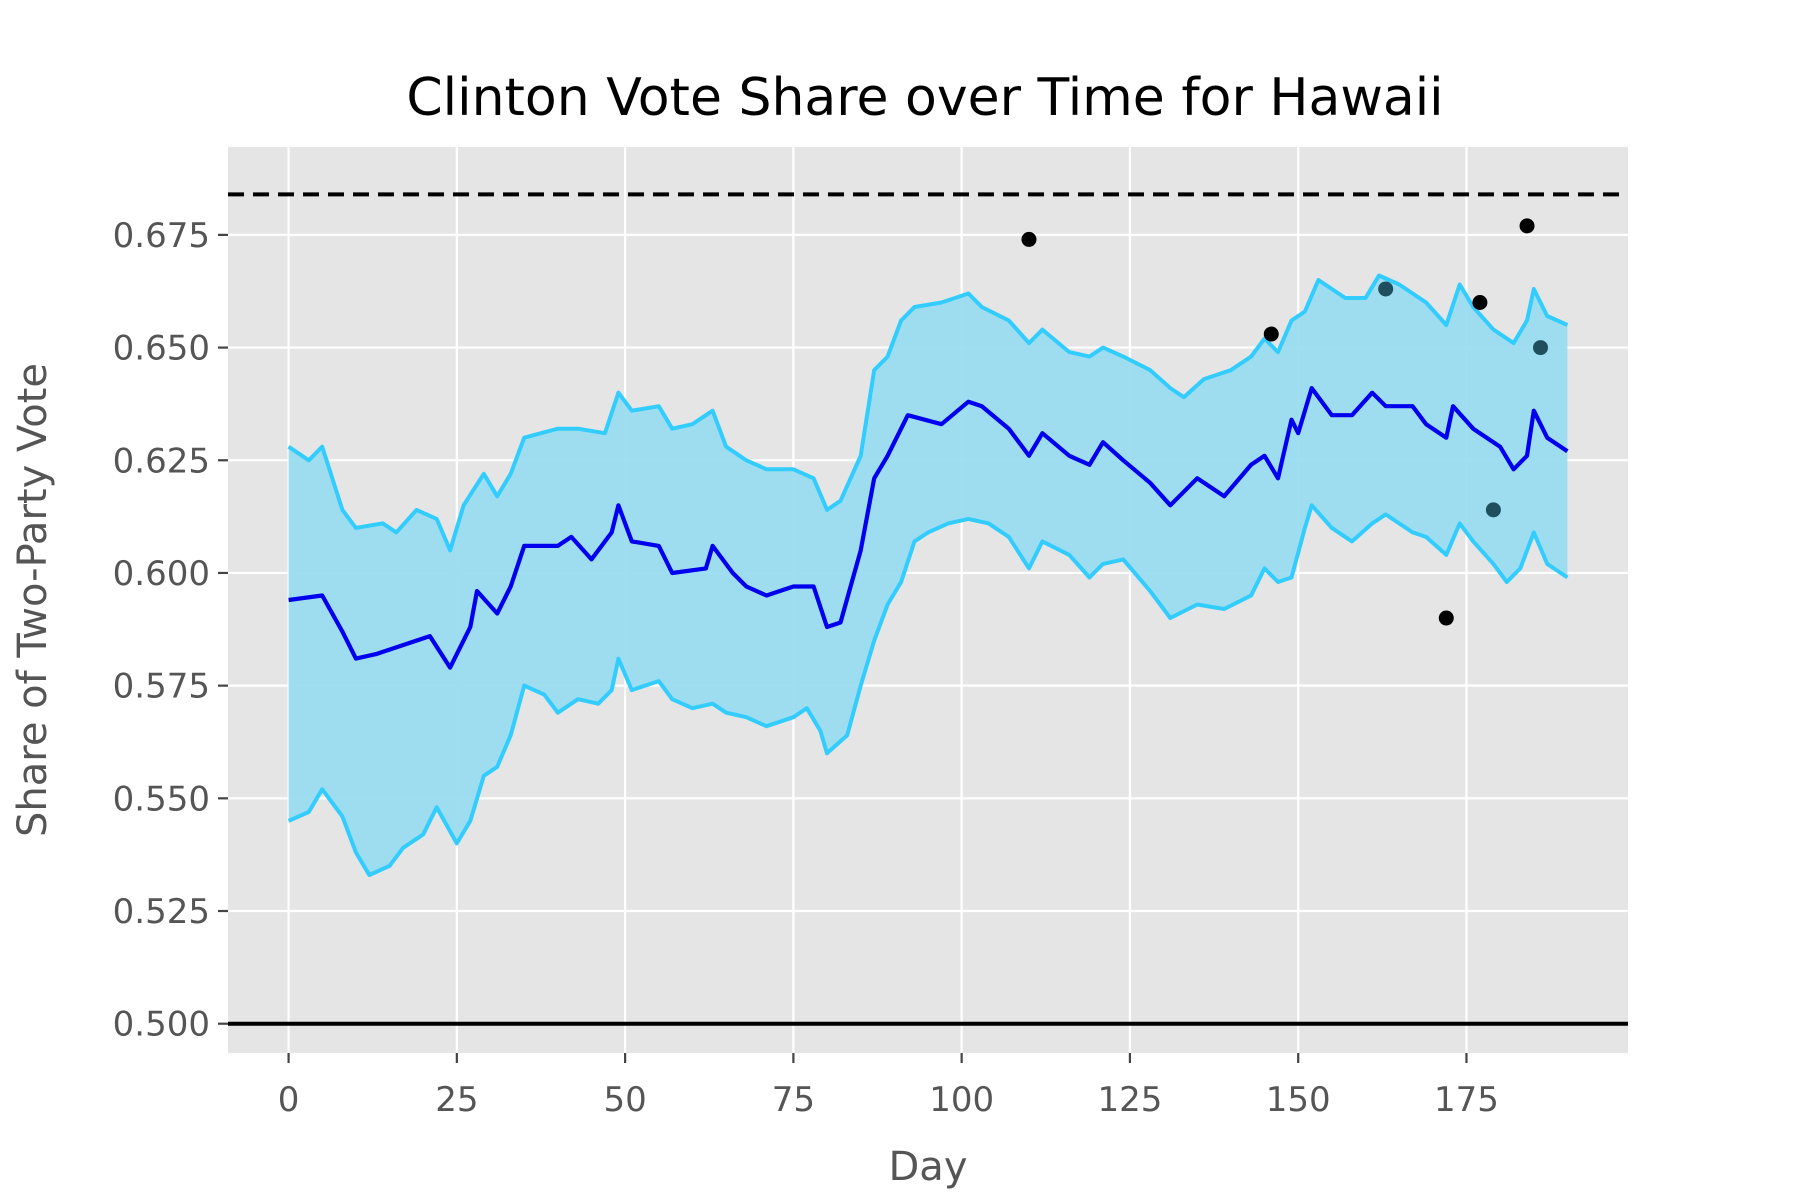 Image resolution: width=1800 pixels, height=1200 pixels. What do you see at coordinates (161, 912) in the screenshot?
I see `y-tick-label: 0.525` at bounding box center [161, 912].